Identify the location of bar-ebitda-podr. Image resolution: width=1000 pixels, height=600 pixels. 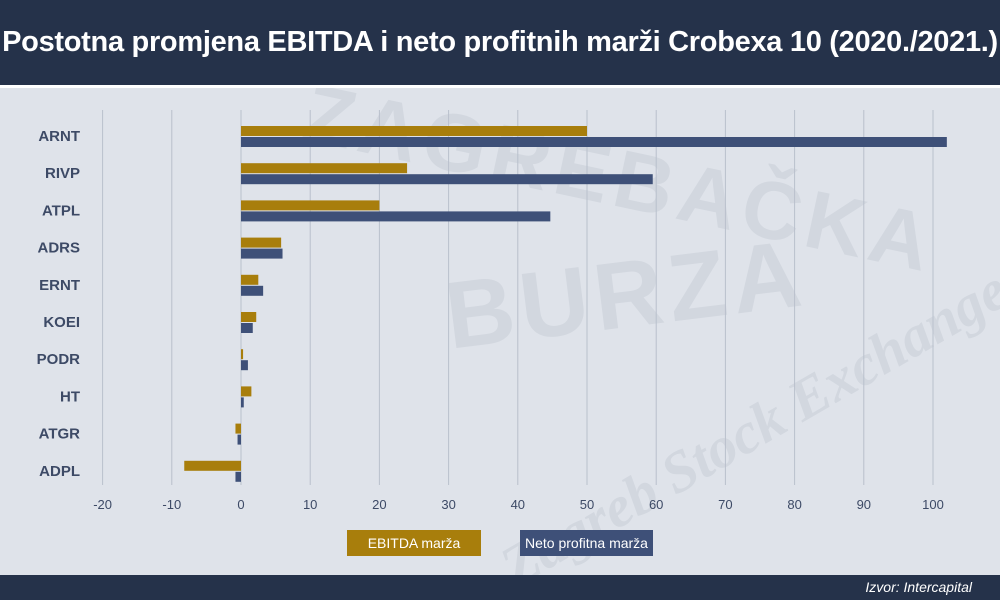
(242, 354).